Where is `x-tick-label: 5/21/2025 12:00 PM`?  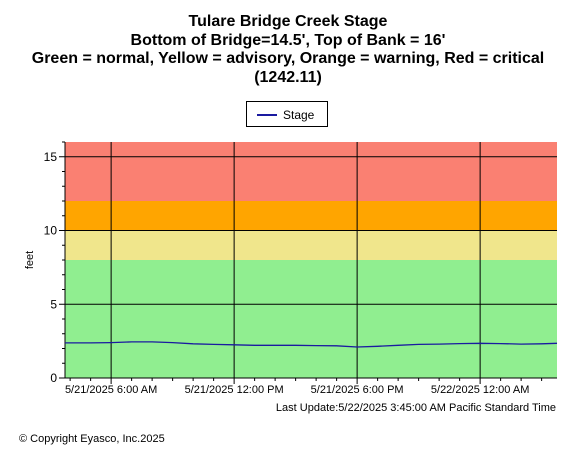 x-tick-label: 5/21/2025 12:00 PM is located at coordinates (234, 390).